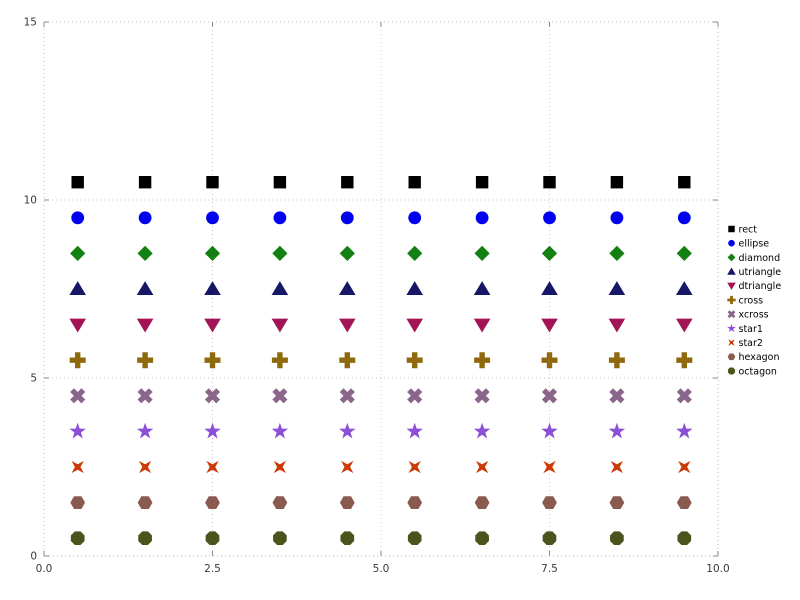  What do you see at coordinates (760, 258) in the screenshot?
I see `legend-label-diamond: diamond` at bounding box center [760, 258].